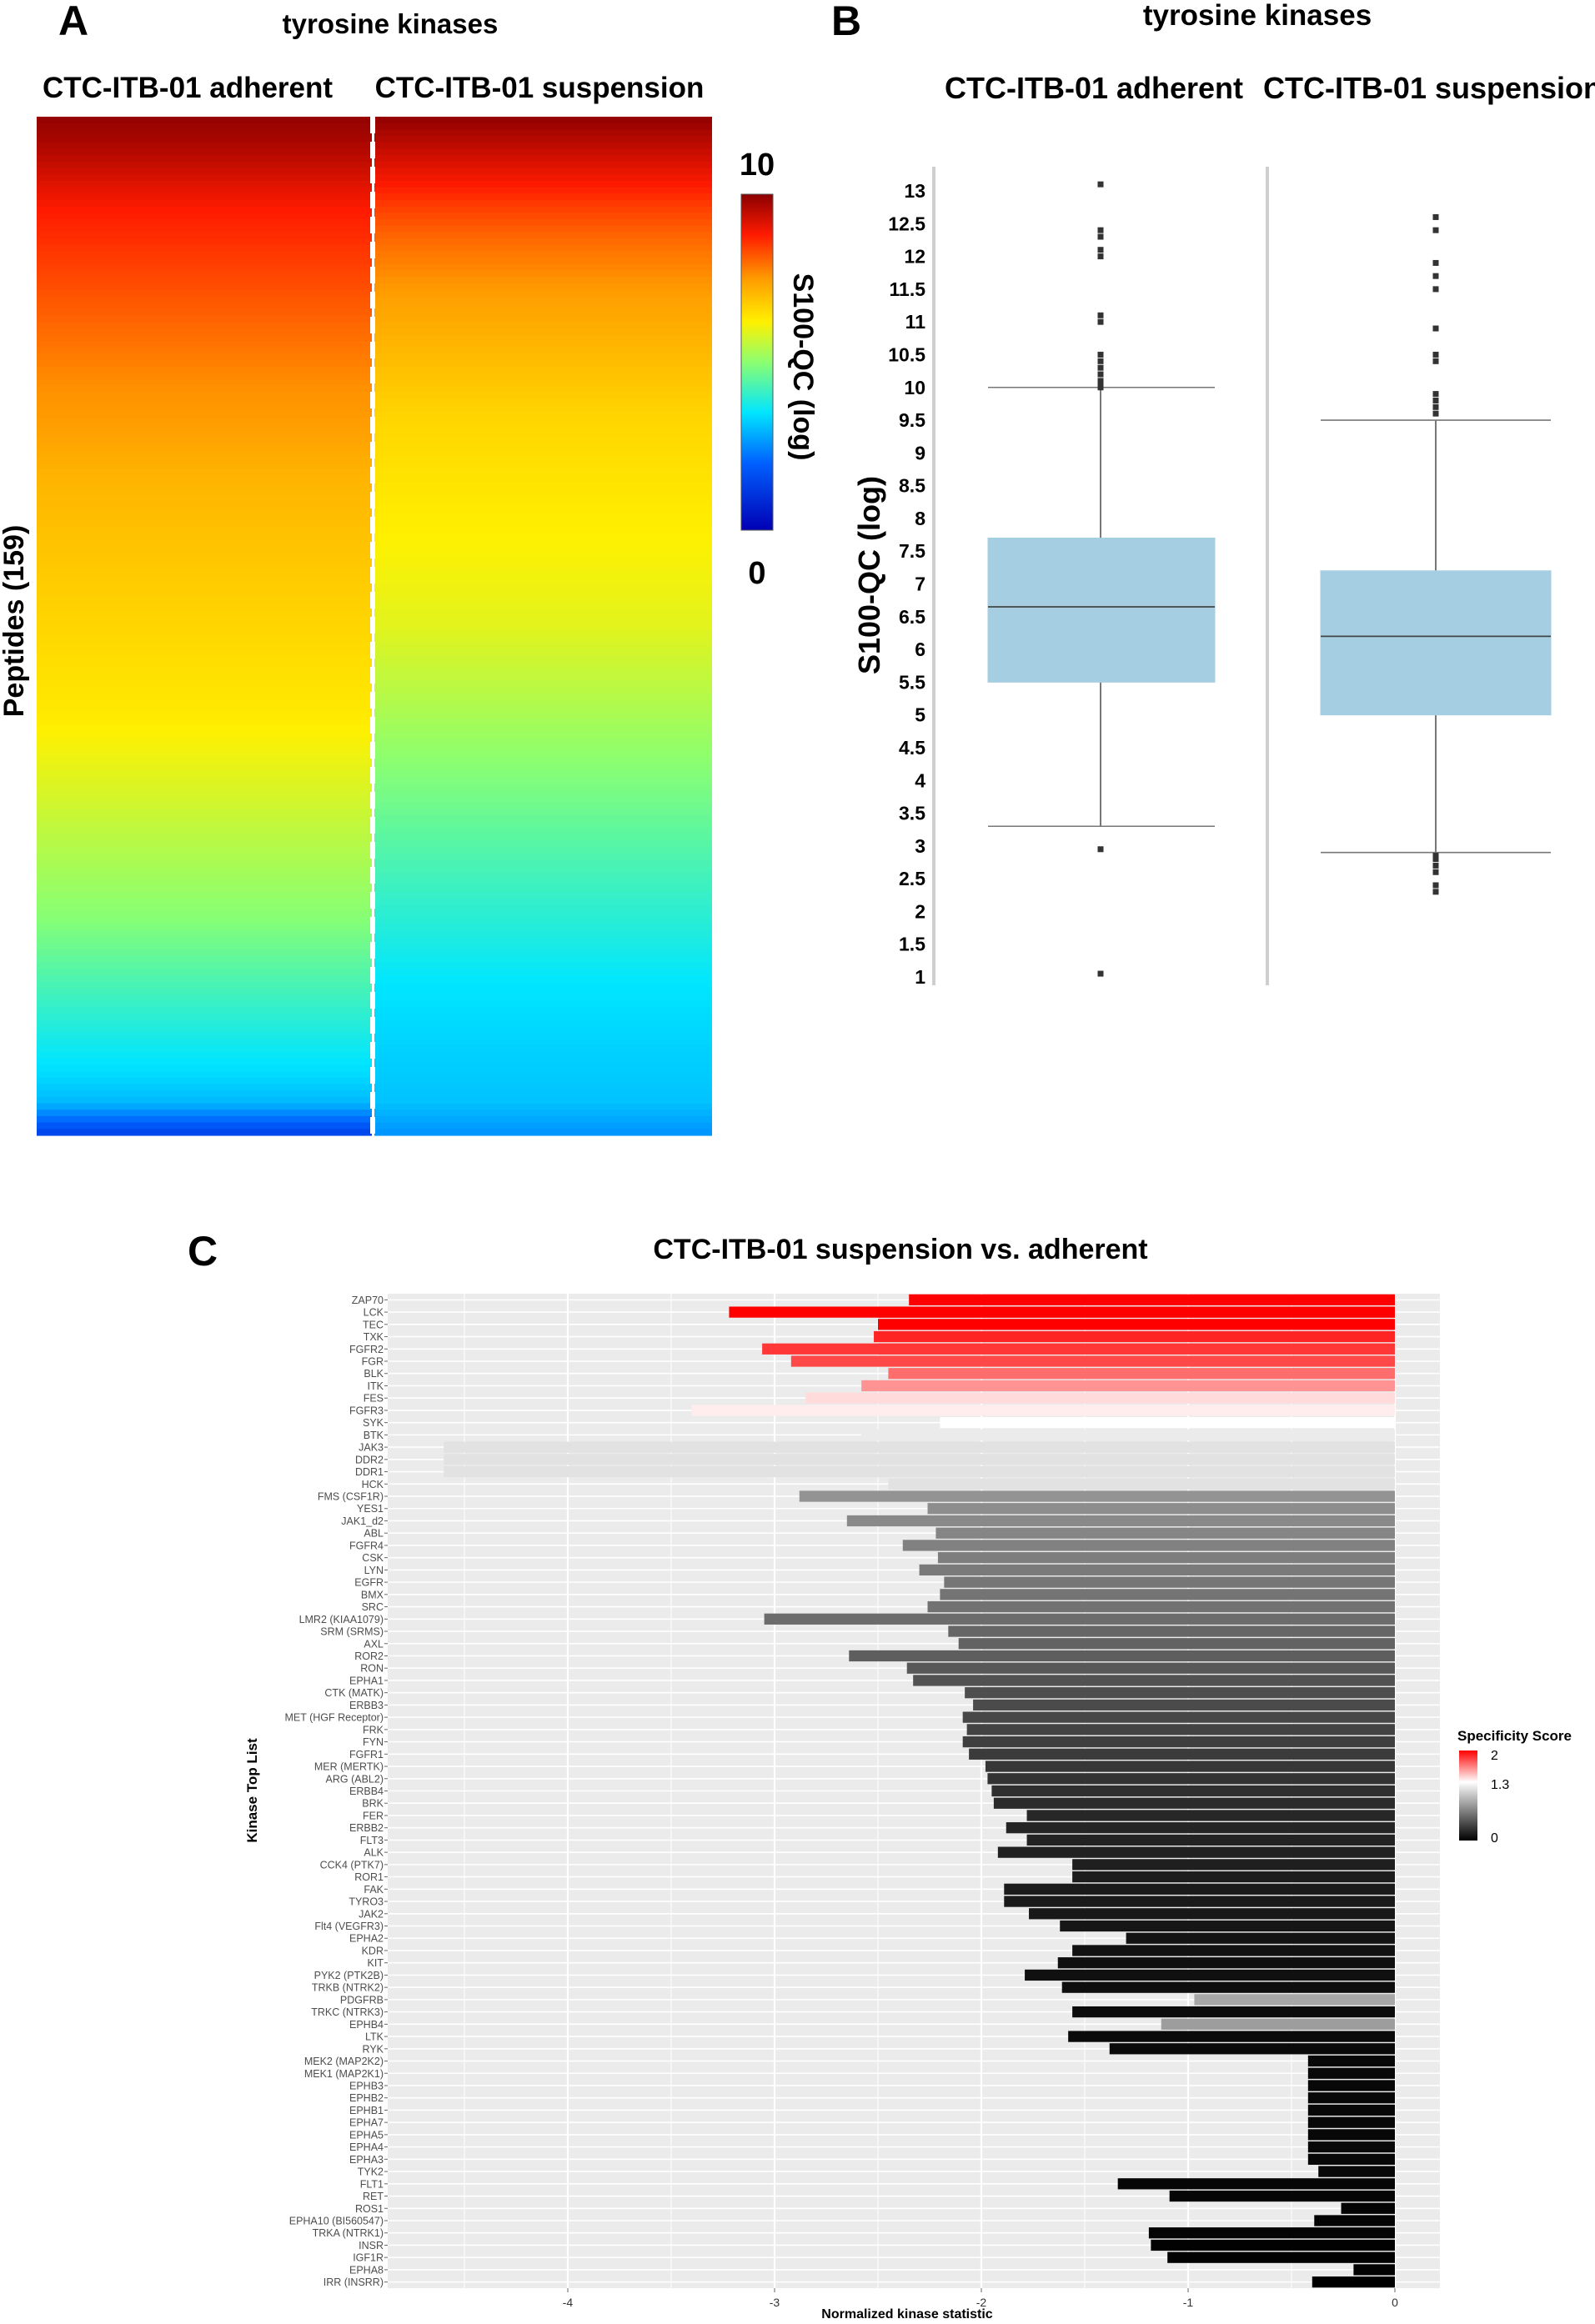 Image resolution: width=1595 pixels, height=2324 pixels. What do you see at coordinates (374, 2037) in the screenshot?
I see `kinase-label: LTK` at bounding box center [374, 2037].